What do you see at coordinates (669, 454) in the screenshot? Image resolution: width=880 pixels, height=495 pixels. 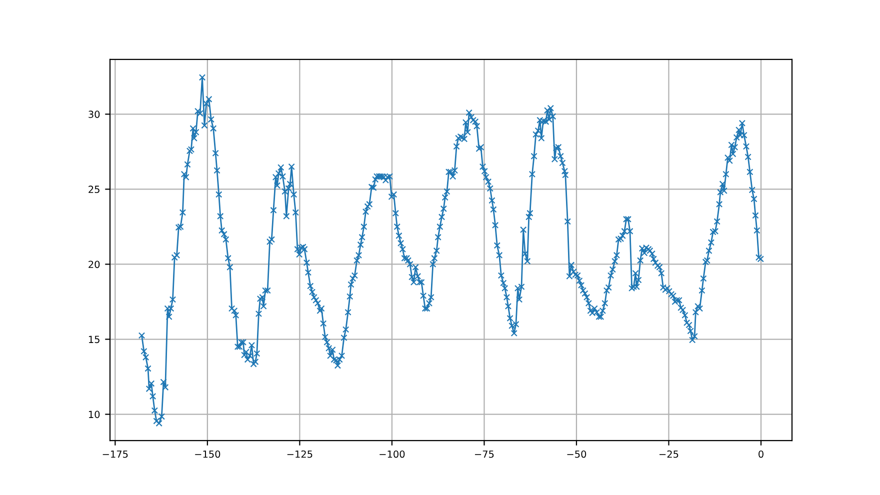 I see `x-tick-label: −25` at bounding box center [669, 454].